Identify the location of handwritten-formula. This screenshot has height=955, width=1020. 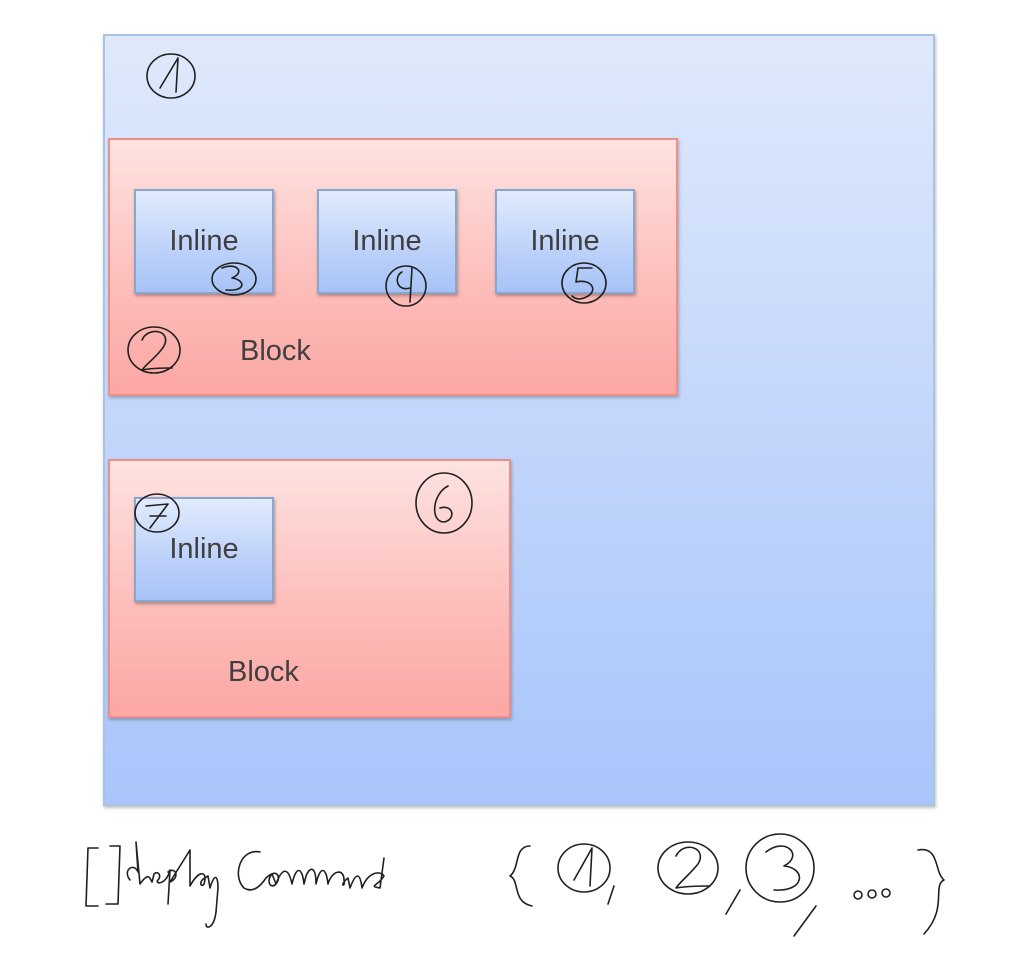
(515, 885).